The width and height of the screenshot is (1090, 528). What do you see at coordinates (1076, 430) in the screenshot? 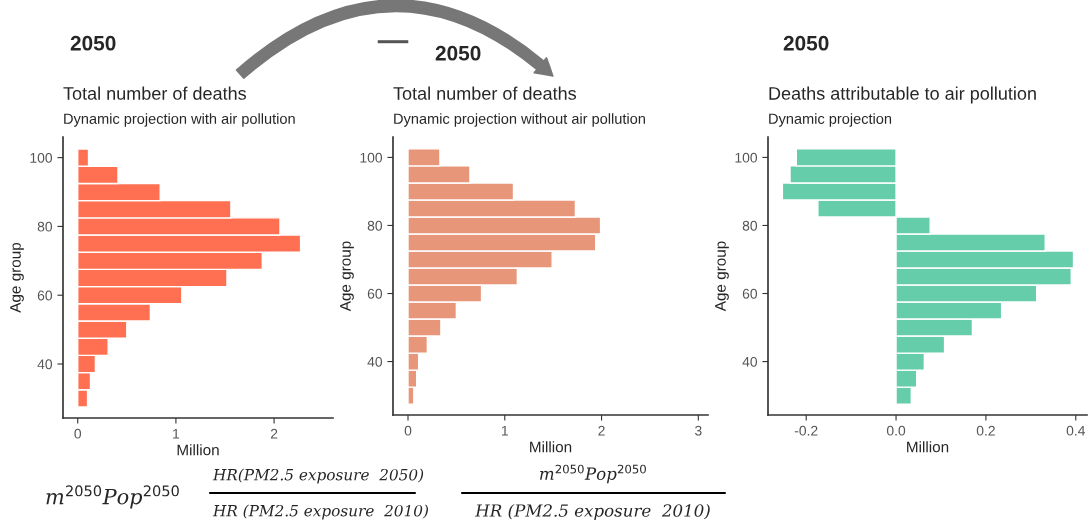
I see `x-tick-label: 0.4` at bounding box center [1076, 430].